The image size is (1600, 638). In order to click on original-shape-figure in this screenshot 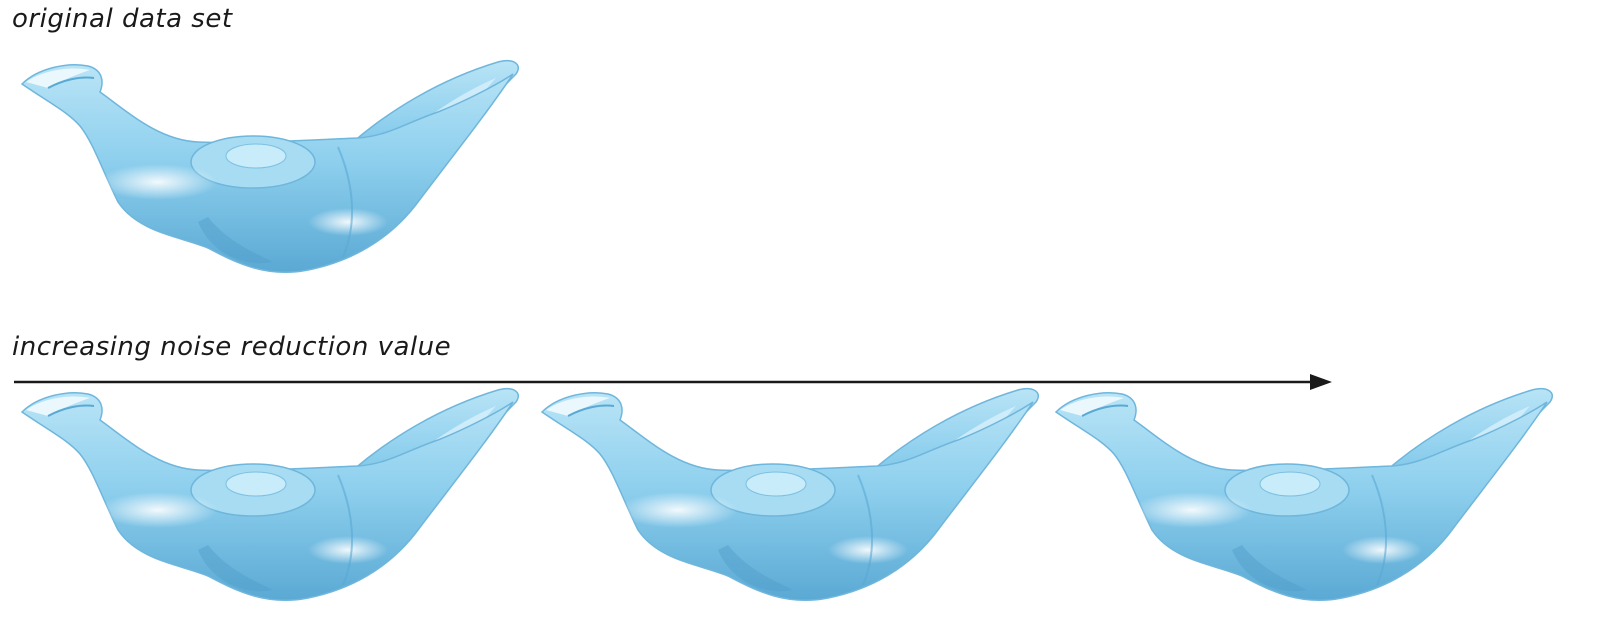, I will do `click(268, 172)`.